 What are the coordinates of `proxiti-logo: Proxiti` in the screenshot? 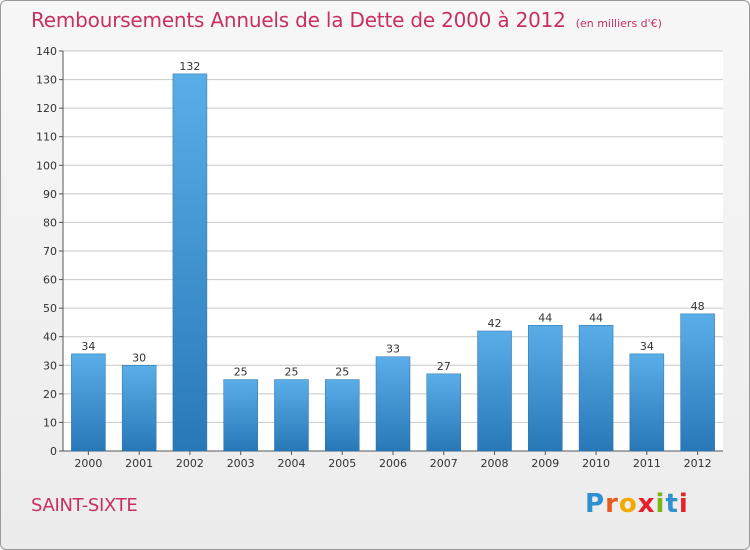 It's located at (637, 504).